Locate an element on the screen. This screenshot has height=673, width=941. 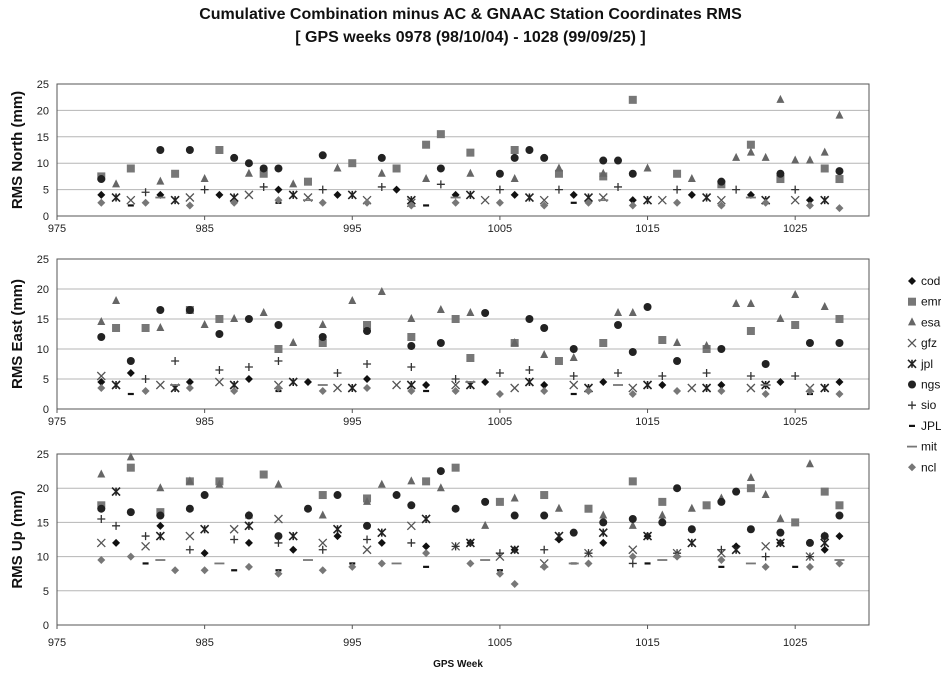
legend-marker-cod is located at coordinates (912, 281).